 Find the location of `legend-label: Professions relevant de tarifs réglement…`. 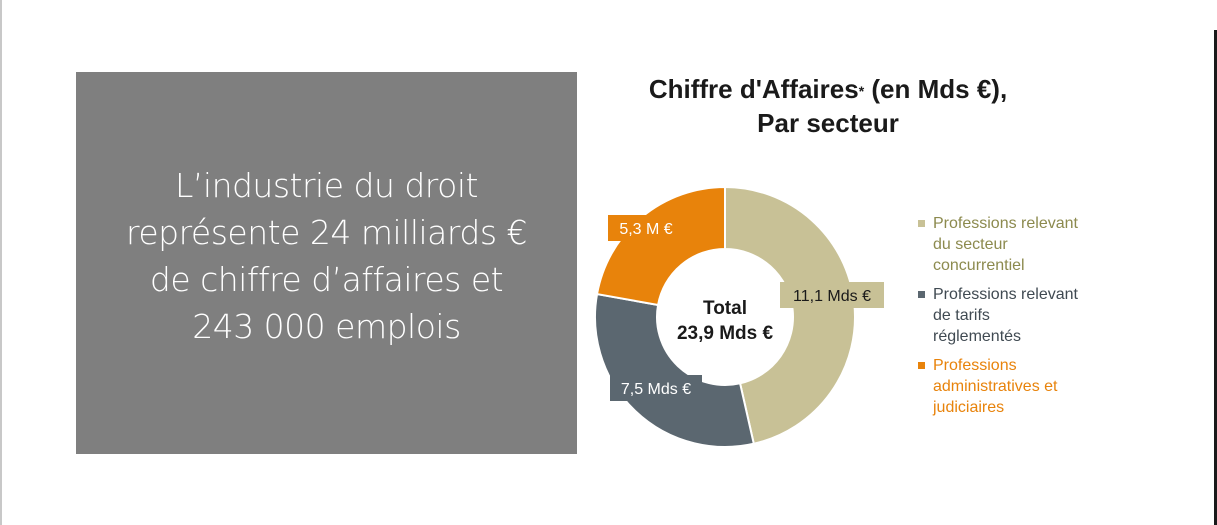

legend-label: Professions relevant de tarifs réglement… is located at coordinates (1005, 315).